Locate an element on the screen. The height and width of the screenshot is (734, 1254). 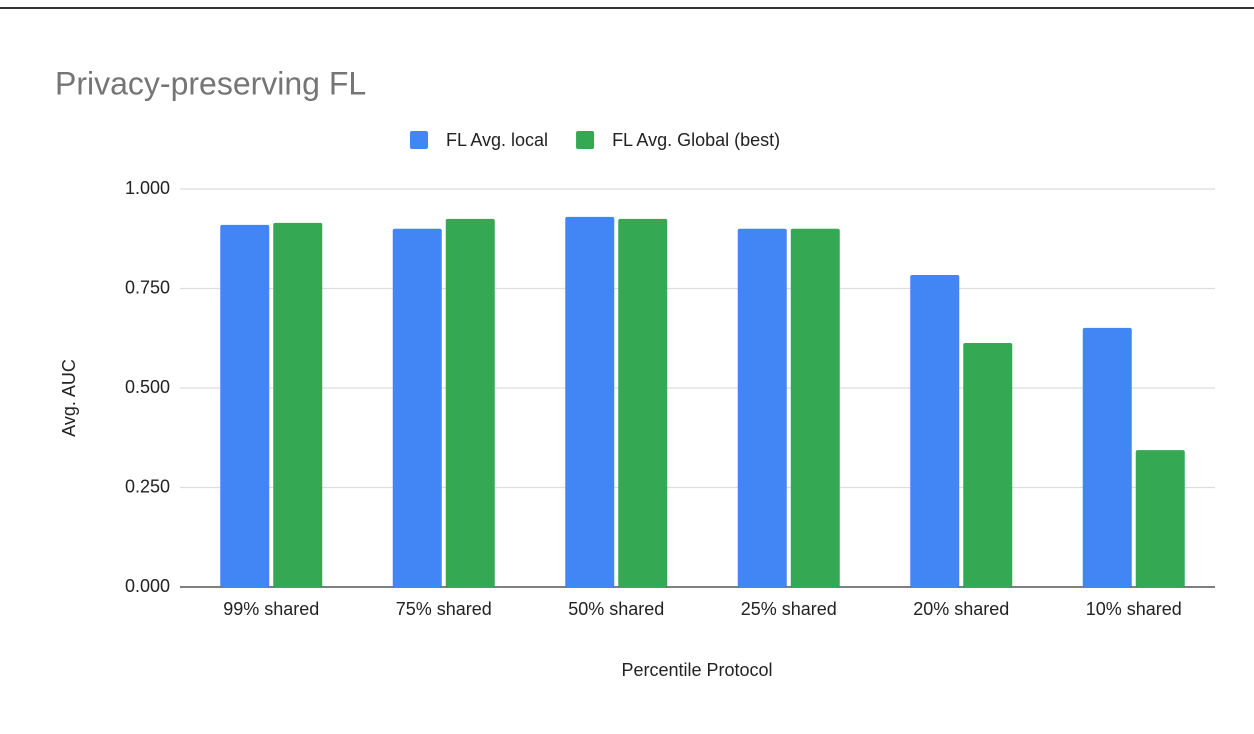
y-tick-label: 0.750 is located at coordinates (147, 287).